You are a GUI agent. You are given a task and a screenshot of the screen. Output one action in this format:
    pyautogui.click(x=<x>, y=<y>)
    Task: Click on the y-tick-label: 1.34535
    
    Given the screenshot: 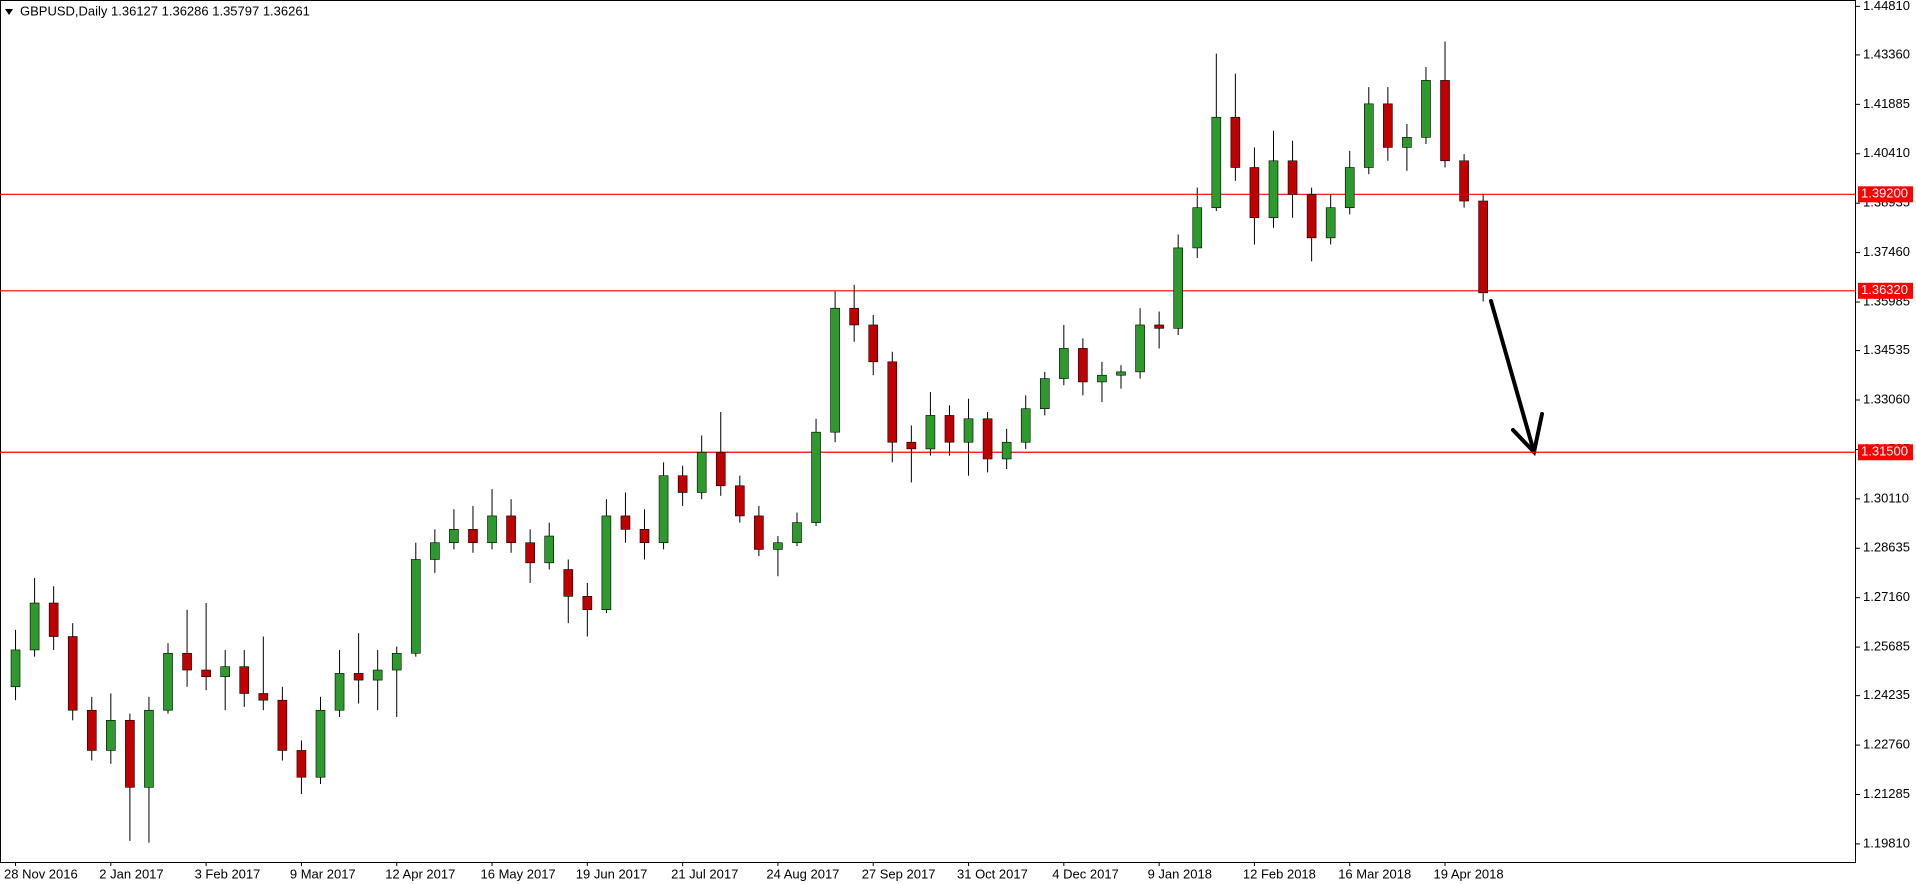 What is the action you would take?
    pyautogui.click(x=1886, y=349)
    